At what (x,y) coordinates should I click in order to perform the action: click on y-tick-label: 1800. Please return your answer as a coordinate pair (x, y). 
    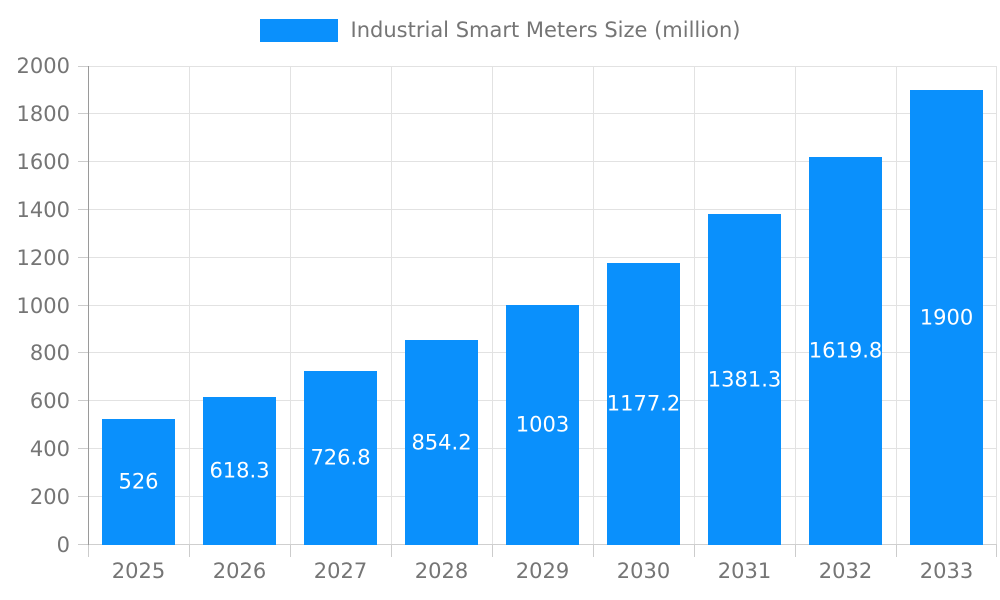
    Looking at the image, I should click on (43, 114).